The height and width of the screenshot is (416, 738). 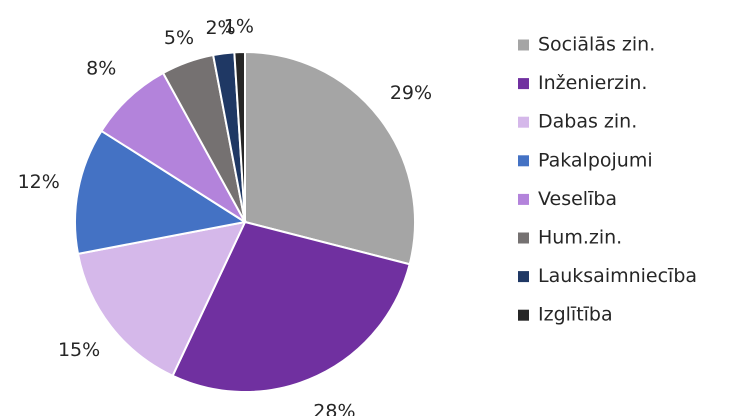 I want to click on data-label: 28%, so click(x=334, y=408).